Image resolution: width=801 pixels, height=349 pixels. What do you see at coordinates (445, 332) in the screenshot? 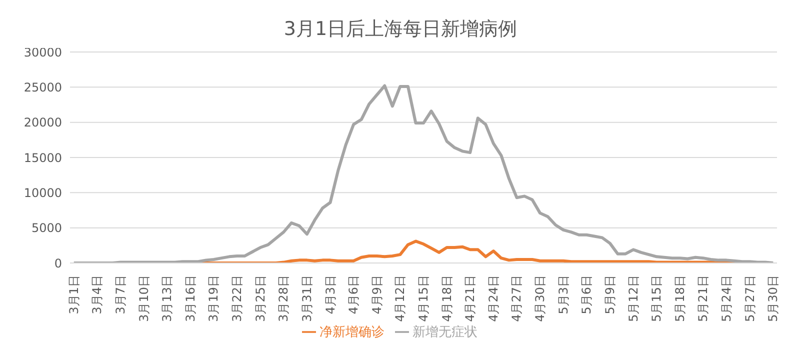
I see `legend-label: 新增无症状` at bounding box center [445, 332].